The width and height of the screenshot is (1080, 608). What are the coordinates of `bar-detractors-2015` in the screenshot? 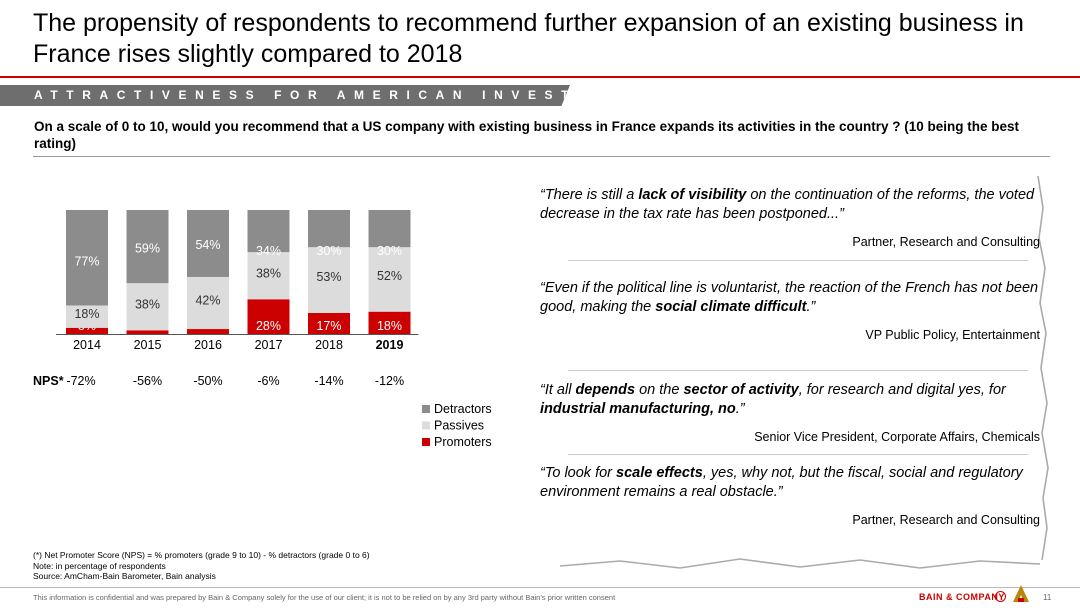 It's located at (147, 247).